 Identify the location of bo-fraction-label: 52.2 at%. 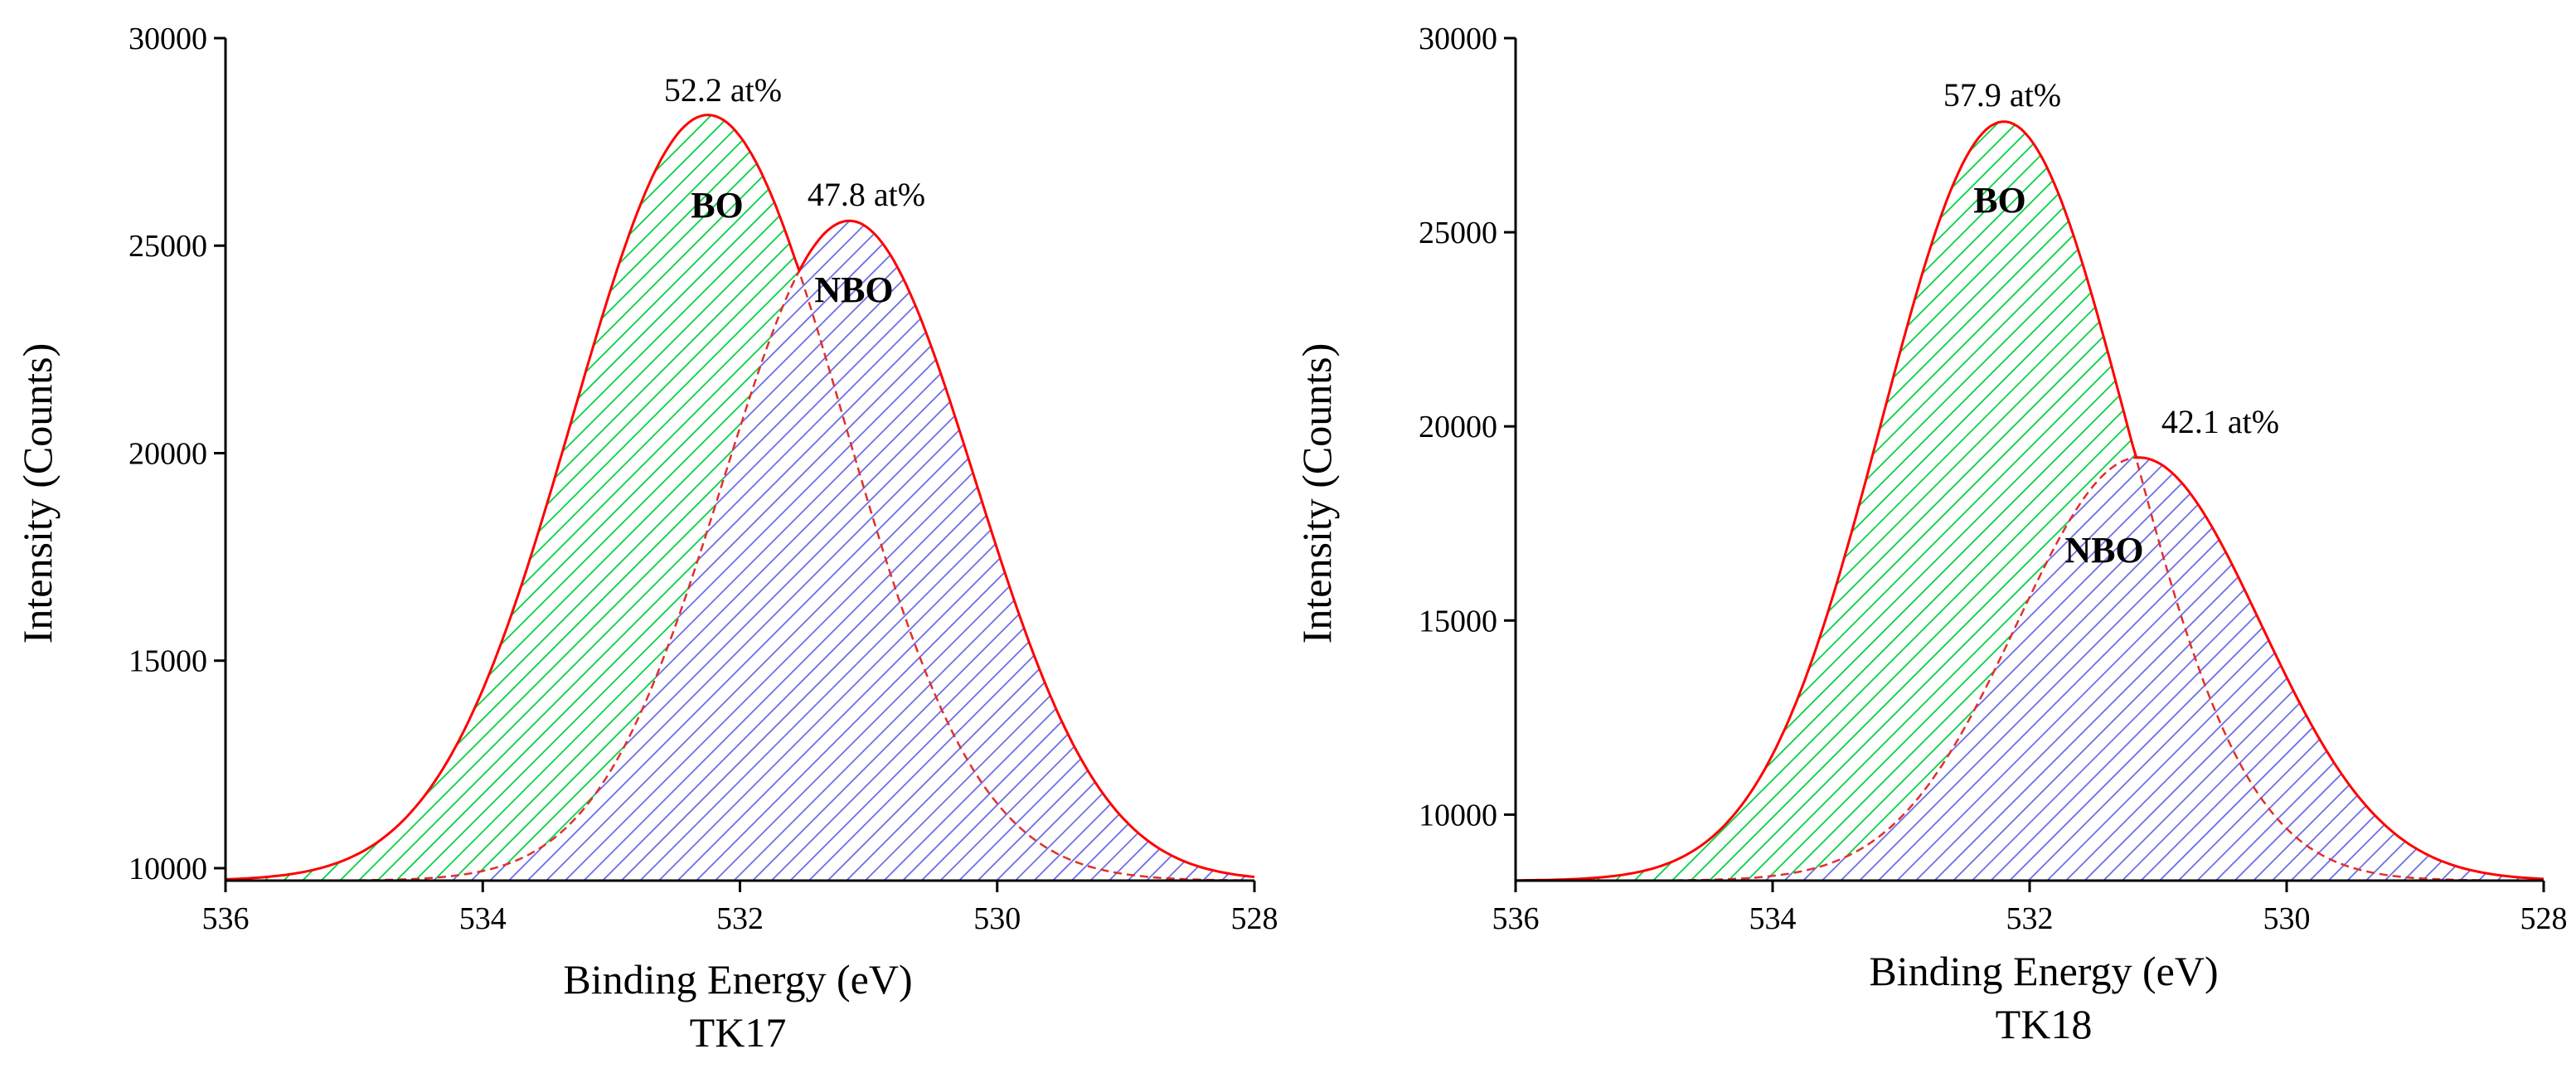
(723, 90).